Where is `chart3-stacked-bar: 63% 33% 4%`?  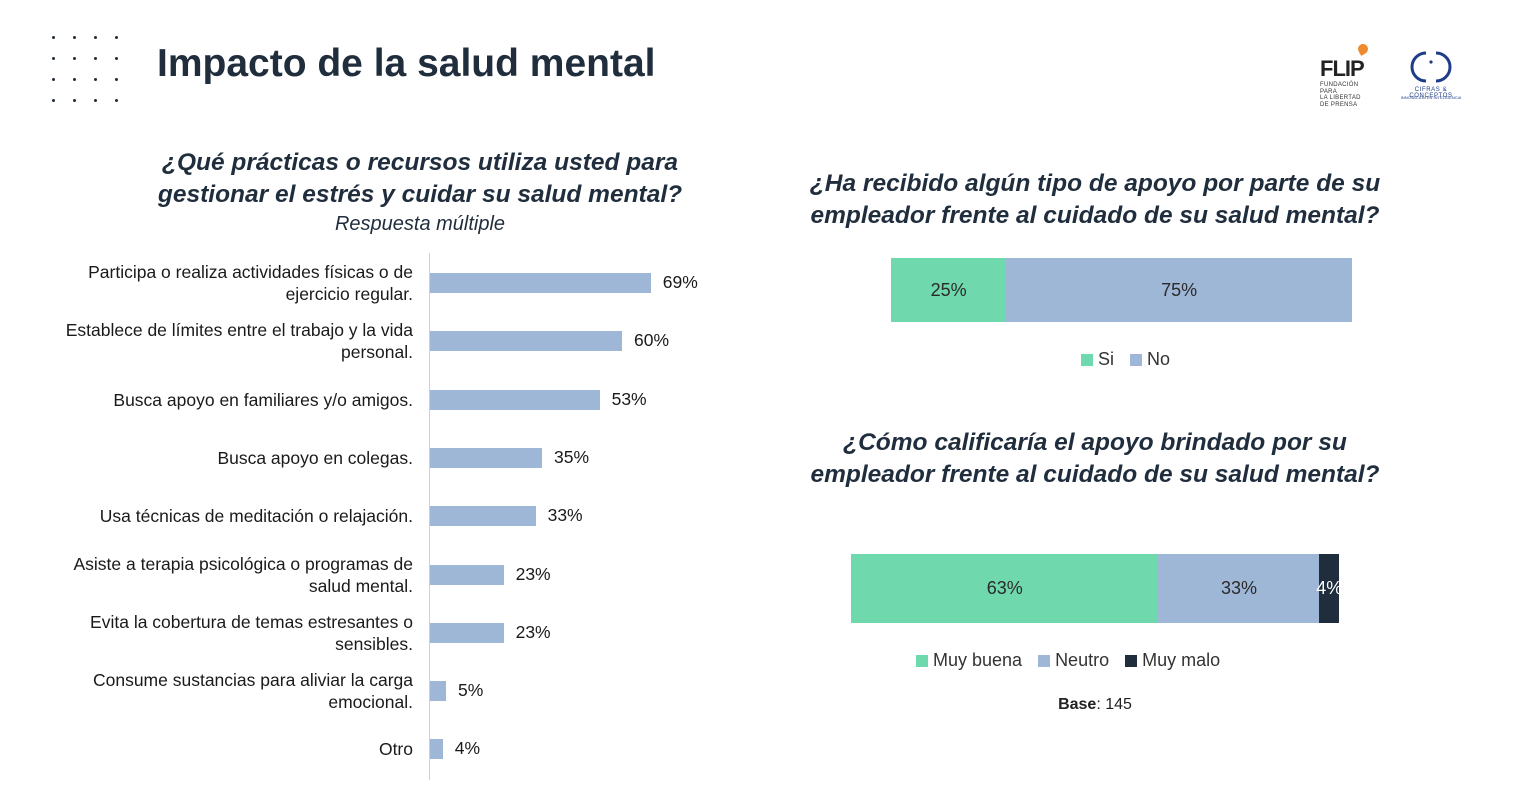
chart3-stacked-bar: 63% 33% 4% is located at coordinates (1097, 588).